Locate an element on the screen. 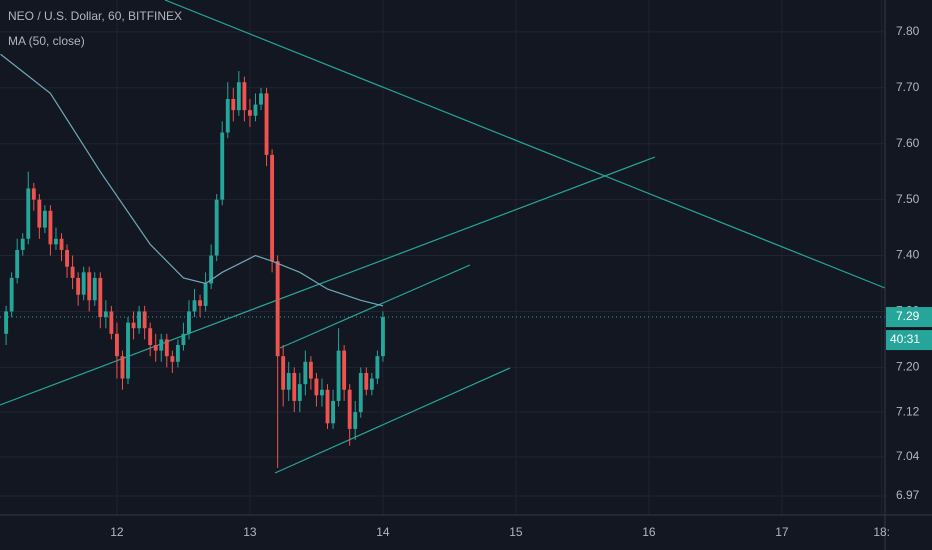 The height and width of the screenshot is (550, 932). y-tick-label: 7.50 is located at coordinates (908, 199).